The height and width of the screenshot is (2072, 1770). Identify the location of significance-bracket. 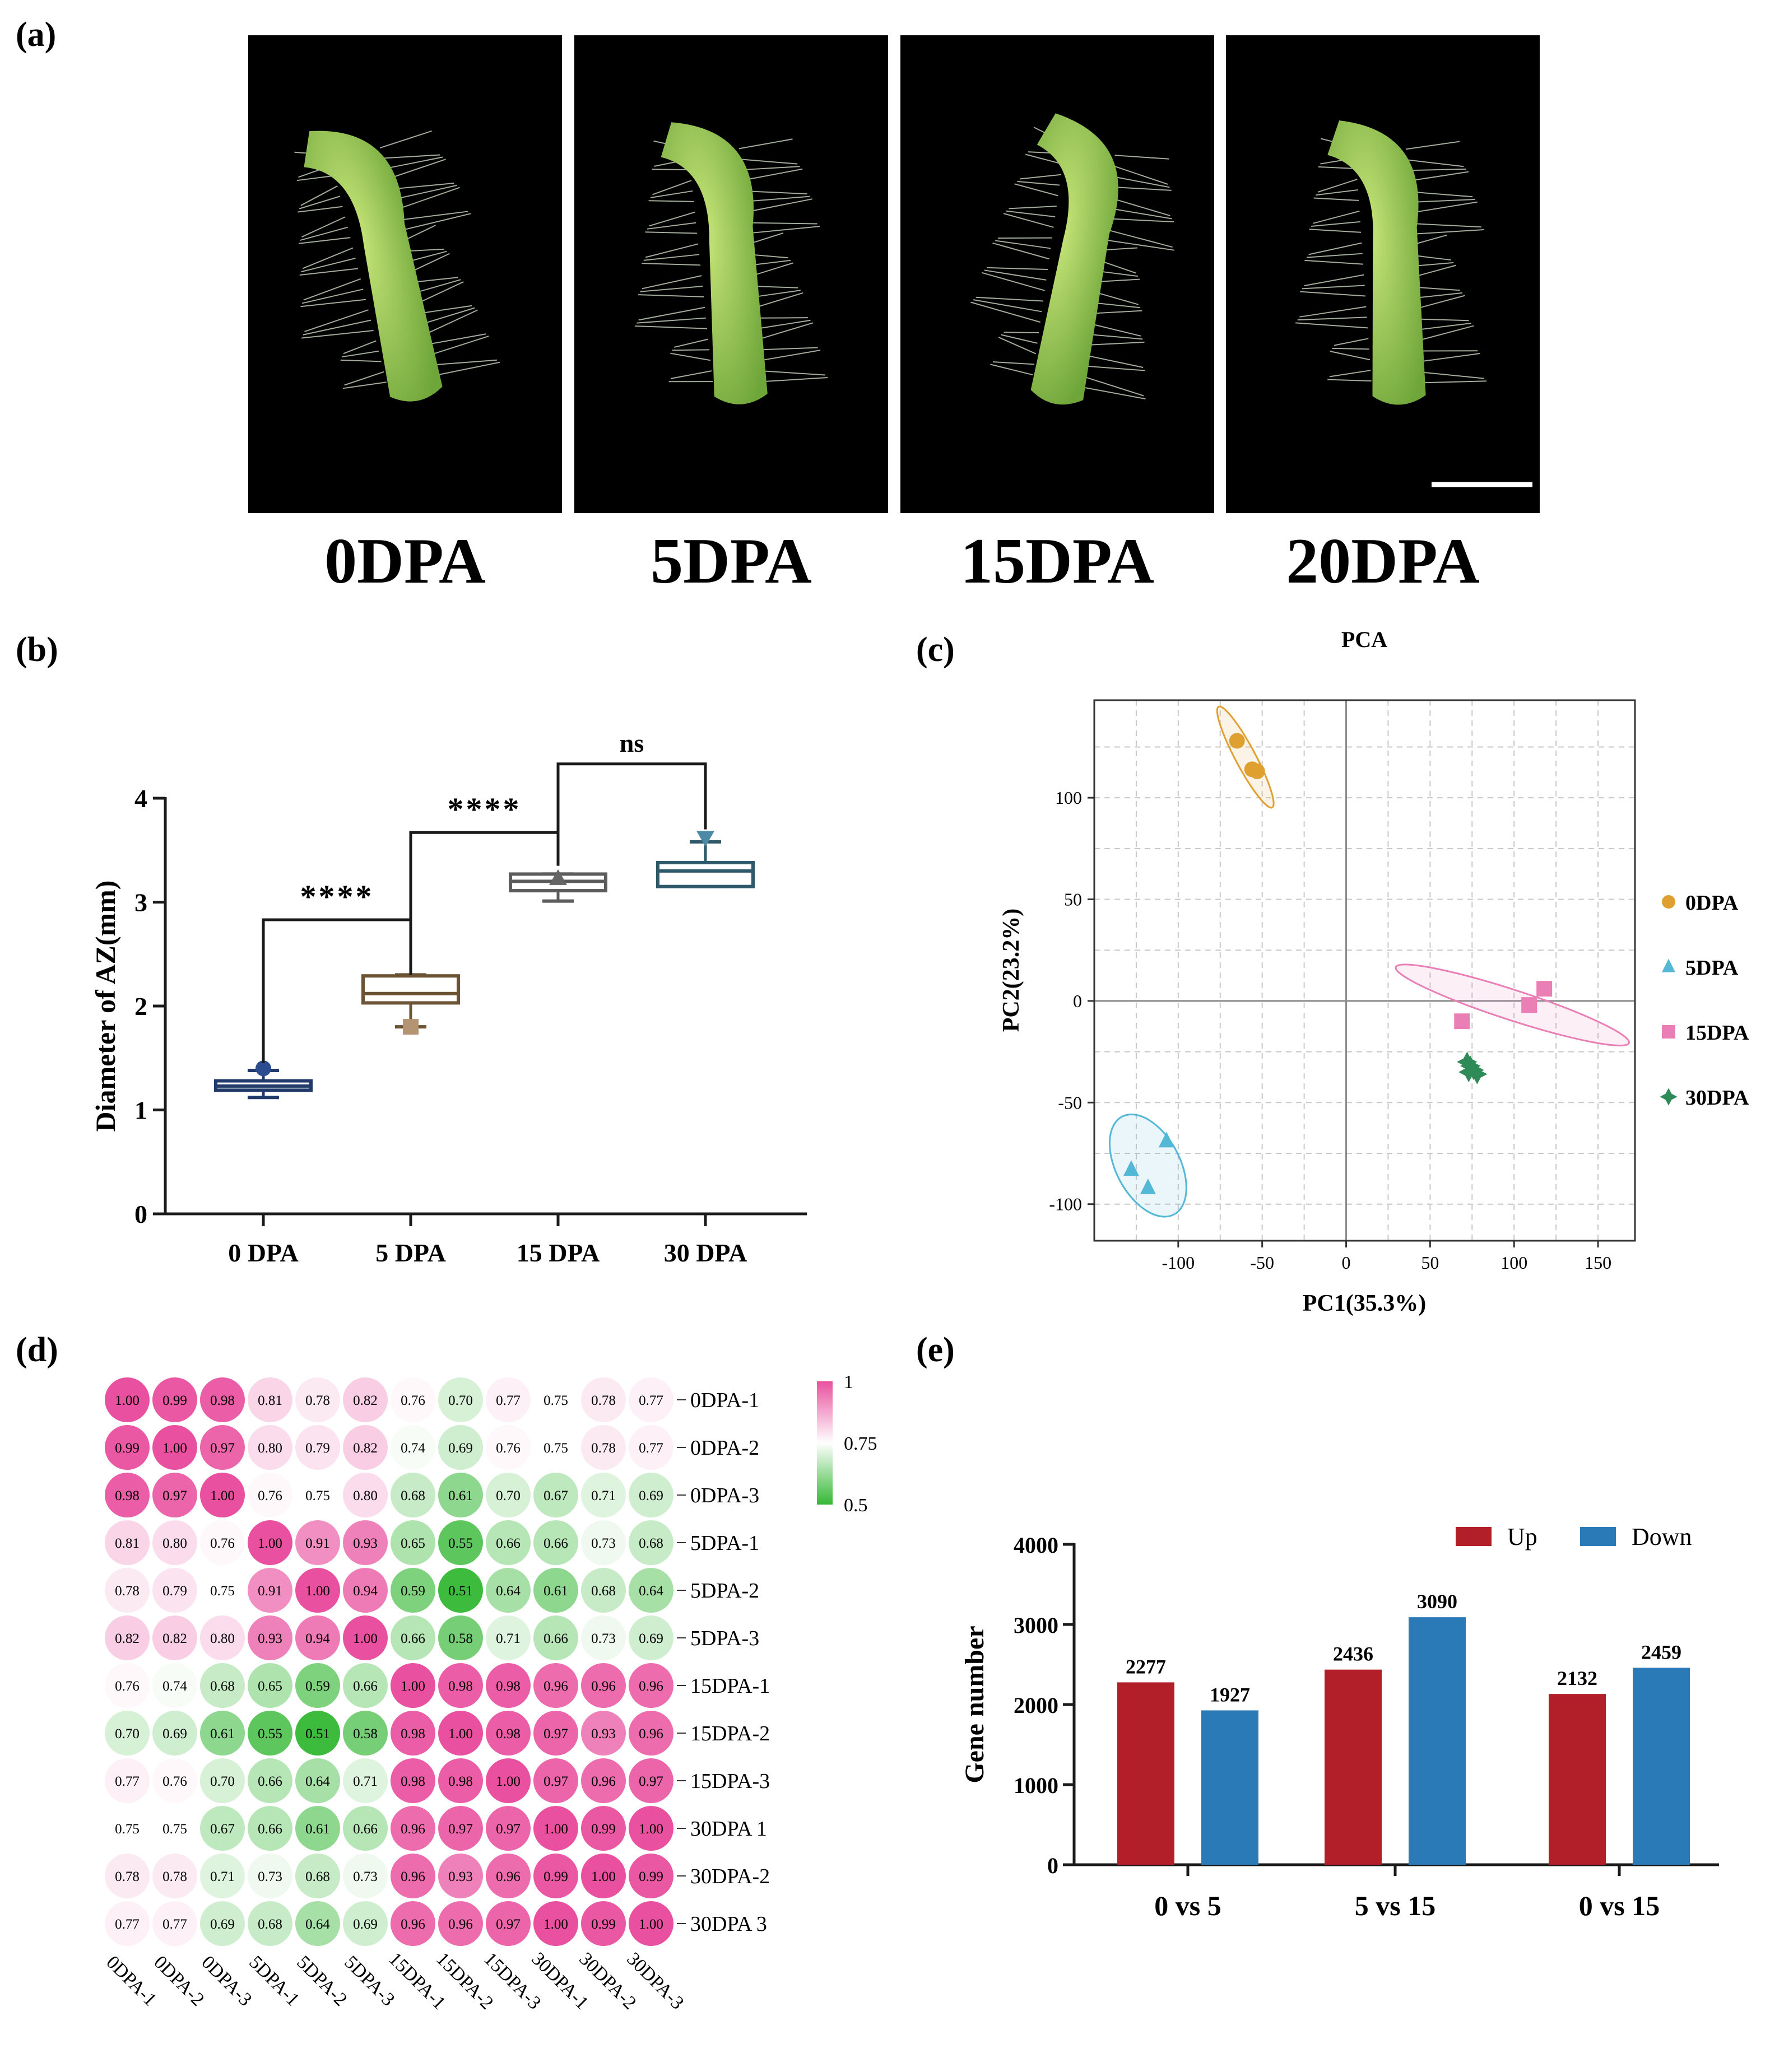
(484, 902).